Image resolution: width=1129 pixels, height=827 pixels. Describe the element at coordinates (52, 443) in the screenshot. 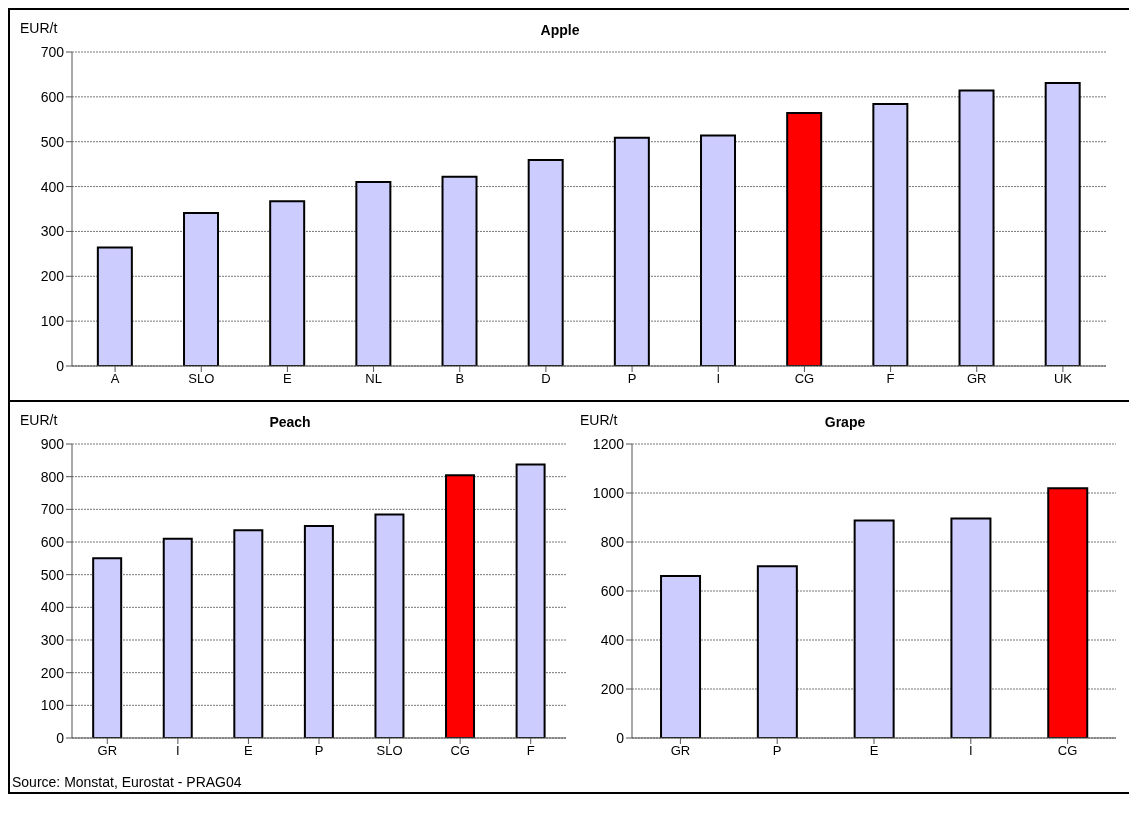

I see `y-tick-label: 900` at that location.